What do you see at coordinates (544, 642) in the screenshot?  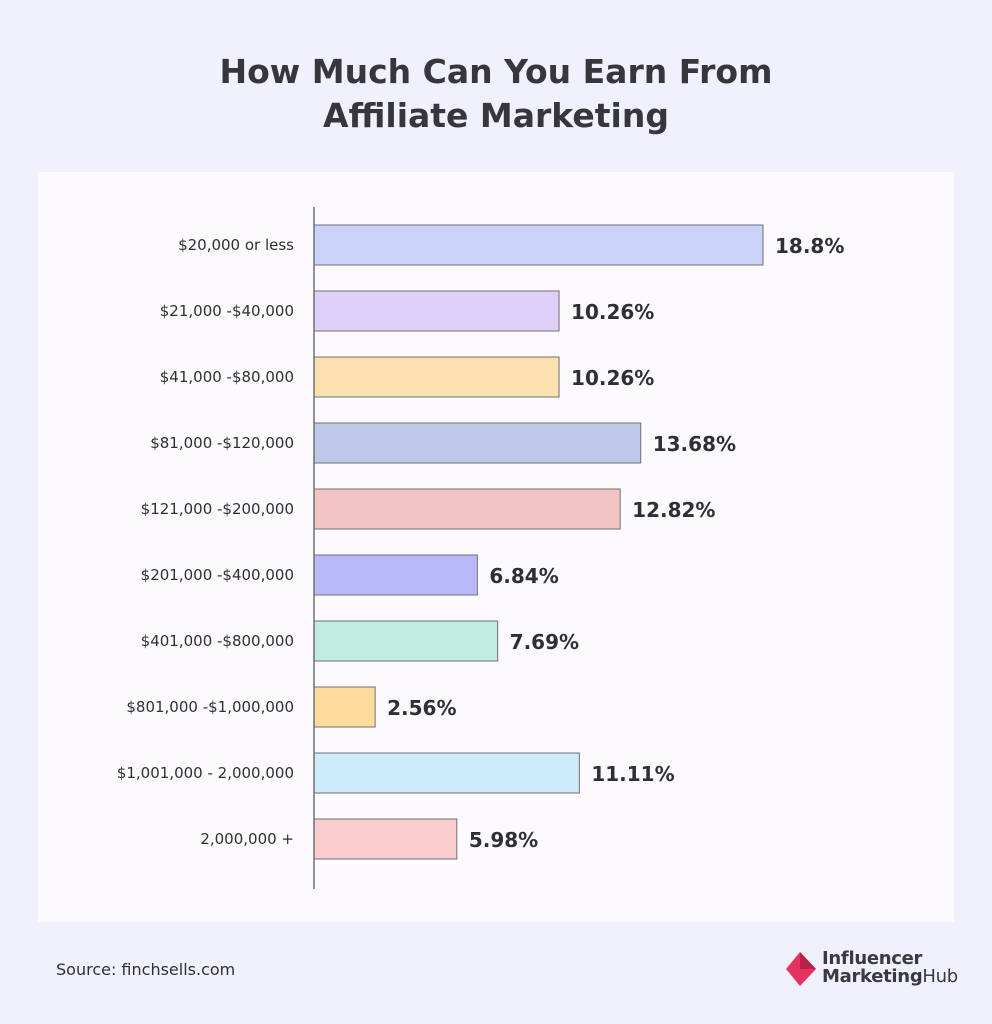 I see `data-label-7: 7.69%` at bounding box center [544, 642].